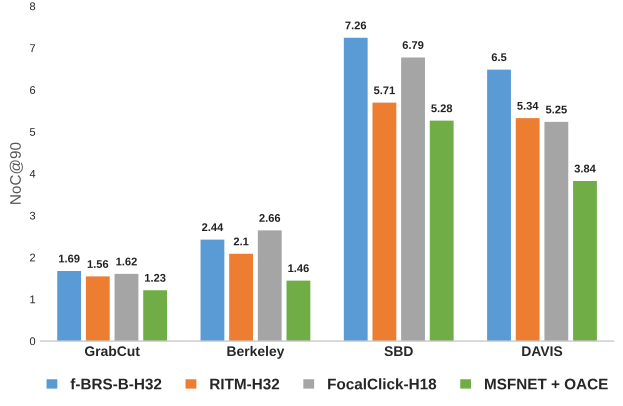 This screenshot has width=623, height=406. I want to click on x-tick-label: GrabCut, so click(112, 351).